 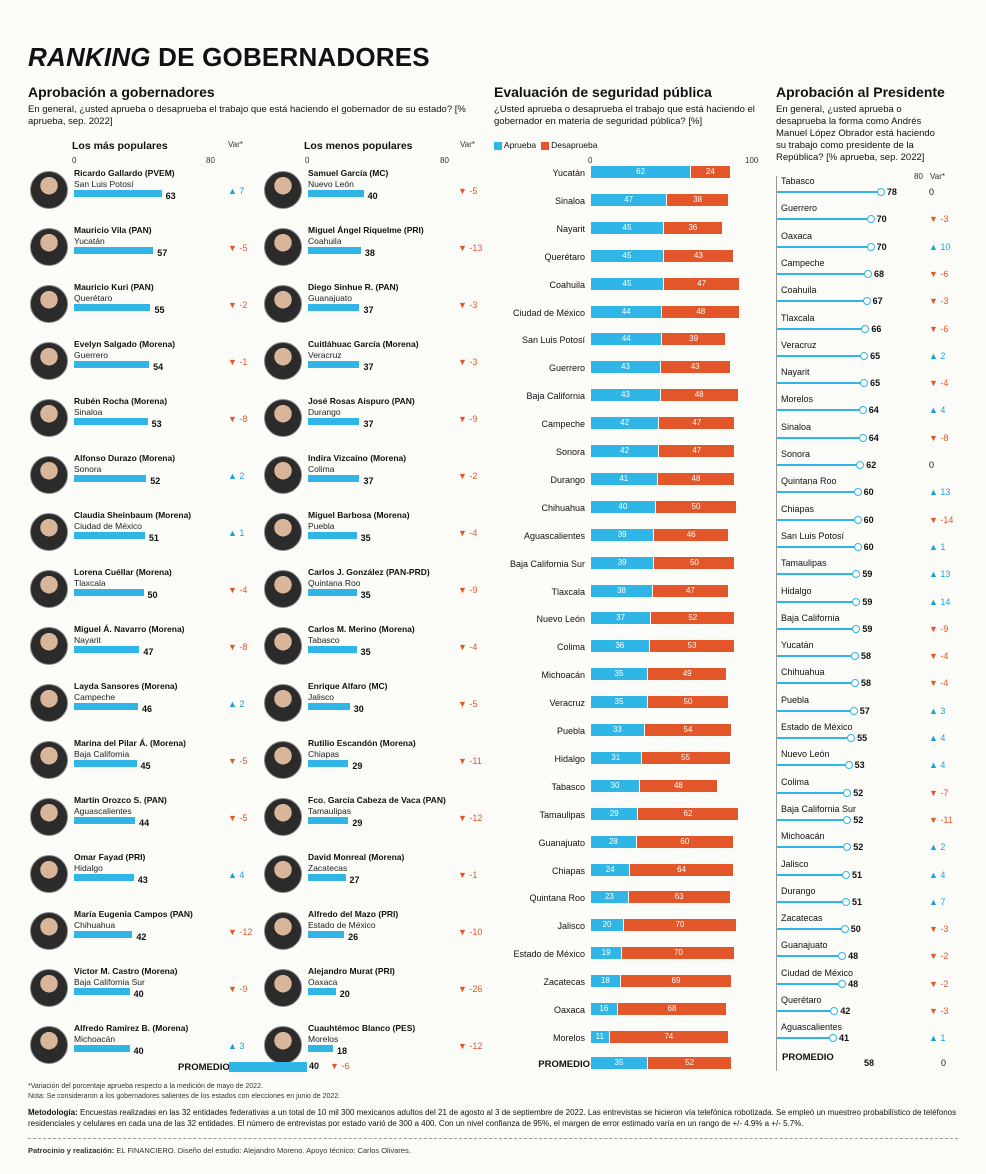 I want to click on security-state-label: Tabasco, so click(x=568, y=786).